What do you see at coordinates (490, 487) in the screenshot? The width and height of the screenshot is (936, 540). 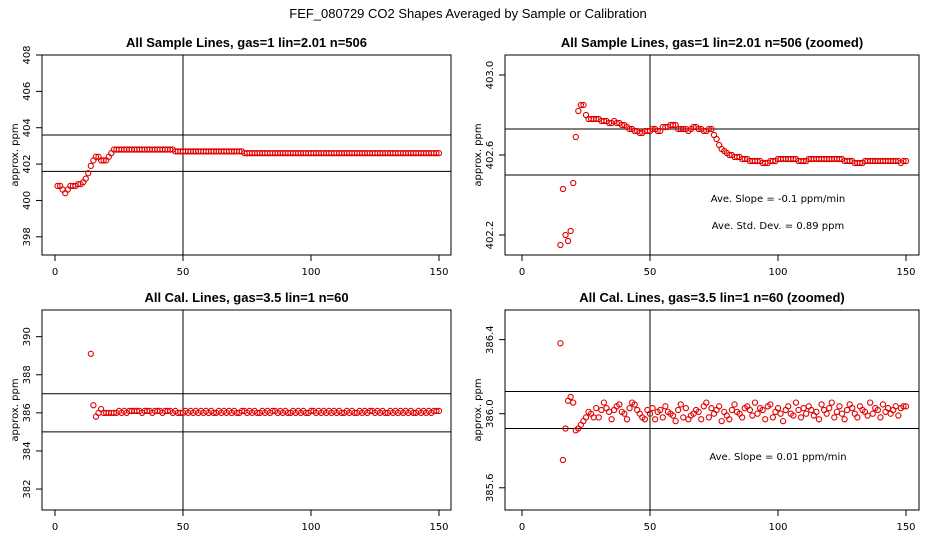 I see `y-tick-label: 385.6` at bounding box center [490, 487].